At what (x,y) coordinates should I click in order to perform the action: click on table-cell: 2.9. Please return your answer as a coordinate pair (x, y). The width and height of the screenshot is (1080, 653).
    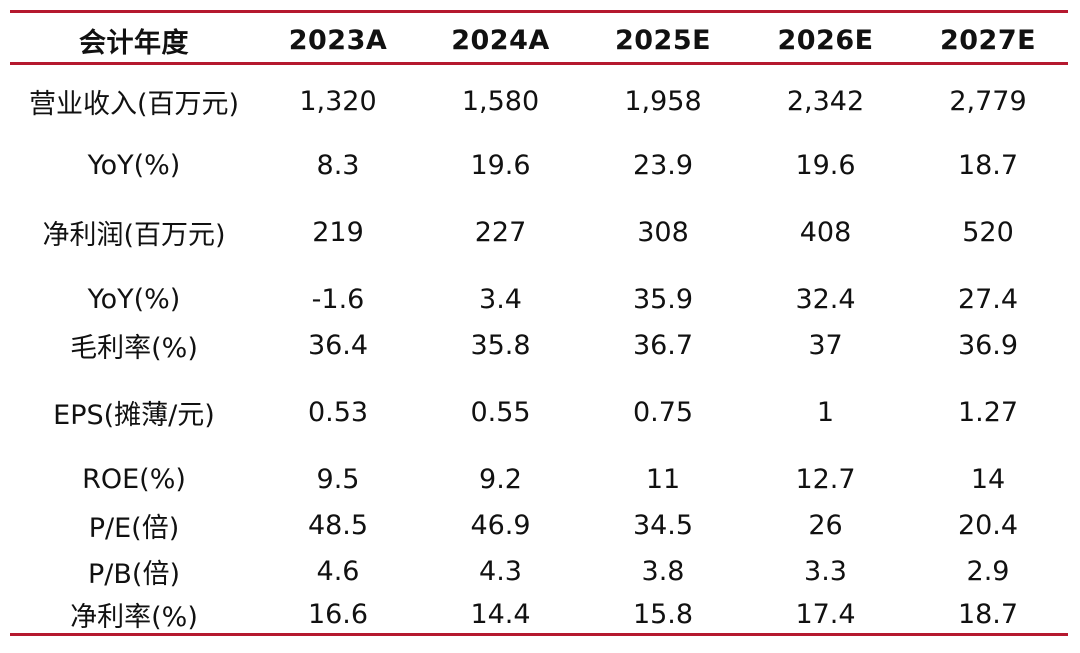
    Looking at the image, I should click on (988, 571).